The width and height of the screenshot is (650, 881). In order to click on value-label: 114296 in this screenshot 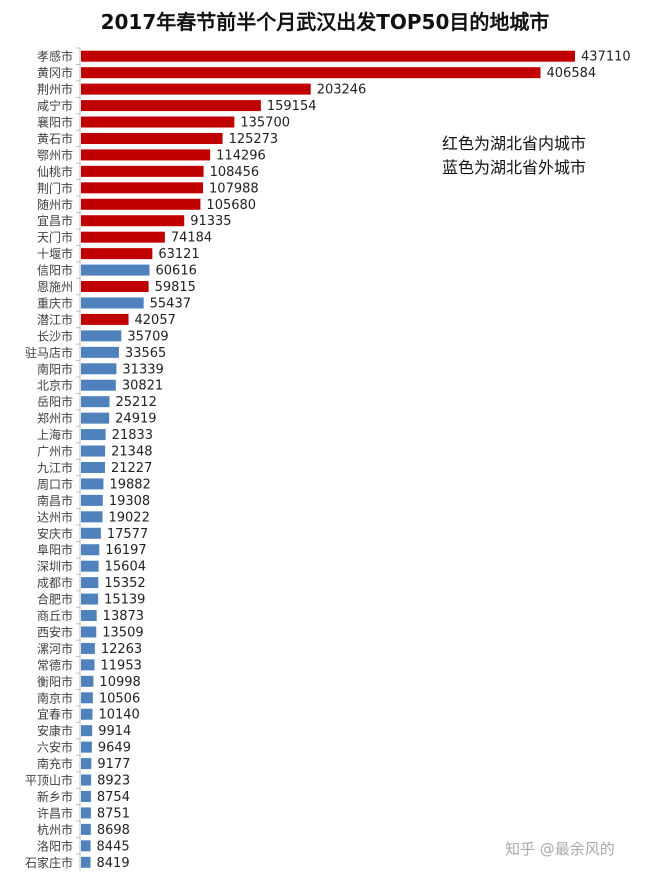, I will do `click(241, 155)`.